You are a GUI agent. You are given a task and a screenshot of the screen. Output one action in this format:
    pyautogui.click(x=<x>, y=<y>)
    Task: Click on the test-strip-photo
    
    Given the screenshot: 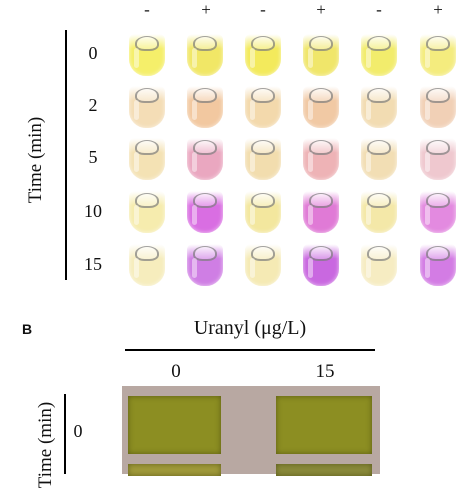 What is the action you would take?
    pyautogui.click(x=251, y=431)
    